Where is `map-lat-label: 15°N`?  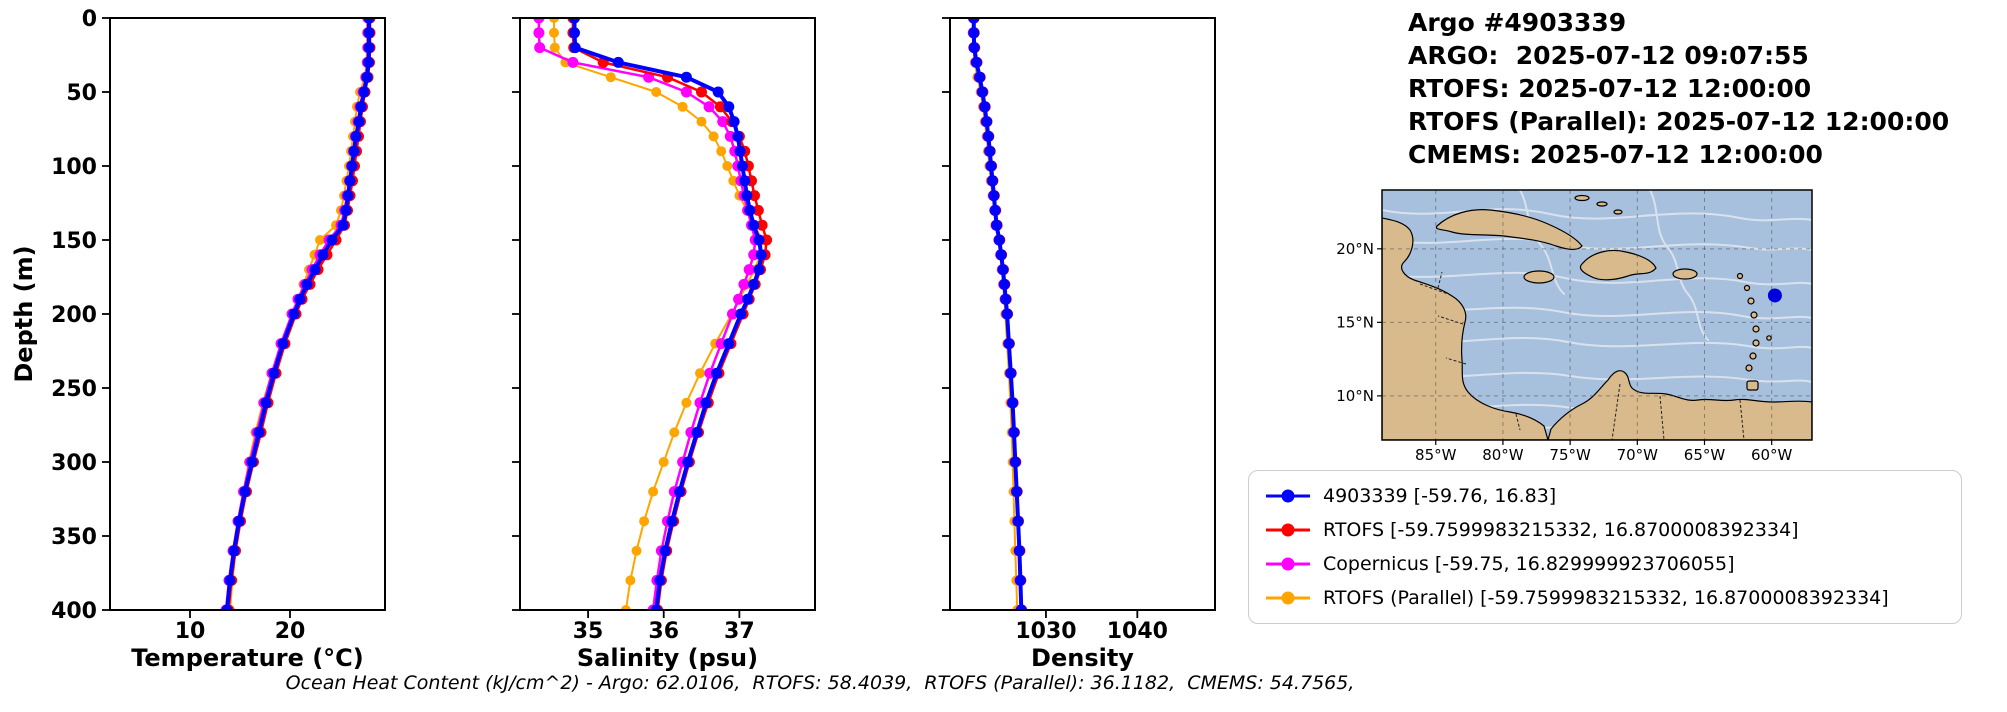 map-lat-label: 15°N is located at coordinates (1355, 322).